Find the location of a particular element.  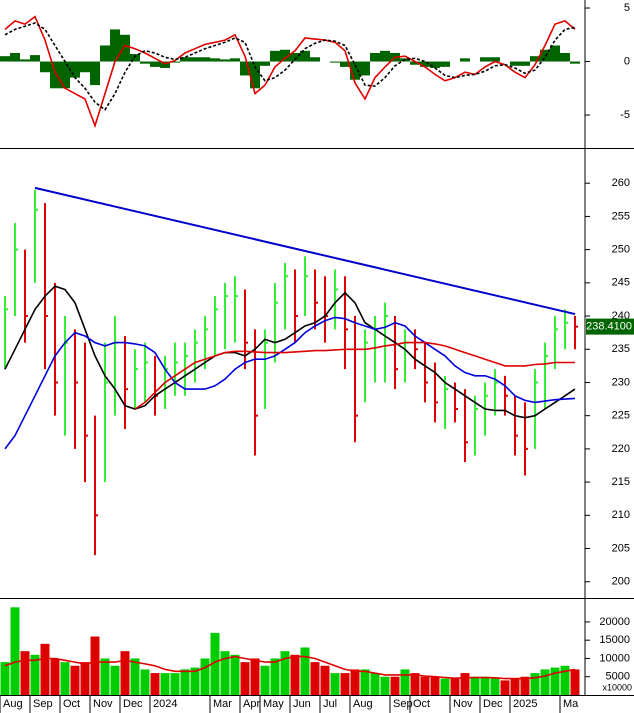

y-tick-label: 210 is located at coordinates (621, 515).